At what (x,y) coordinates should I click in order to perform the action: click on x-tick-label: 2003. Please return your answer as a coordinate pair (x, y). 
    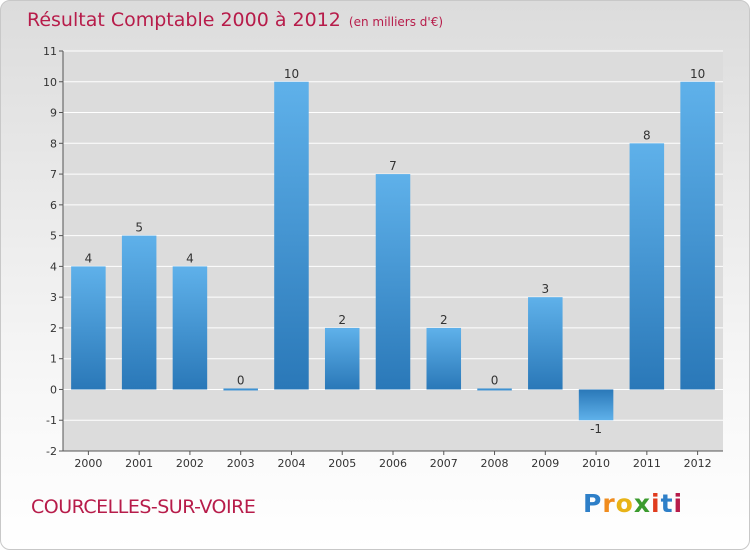
    Looking at the image, I should click on (241, 463).